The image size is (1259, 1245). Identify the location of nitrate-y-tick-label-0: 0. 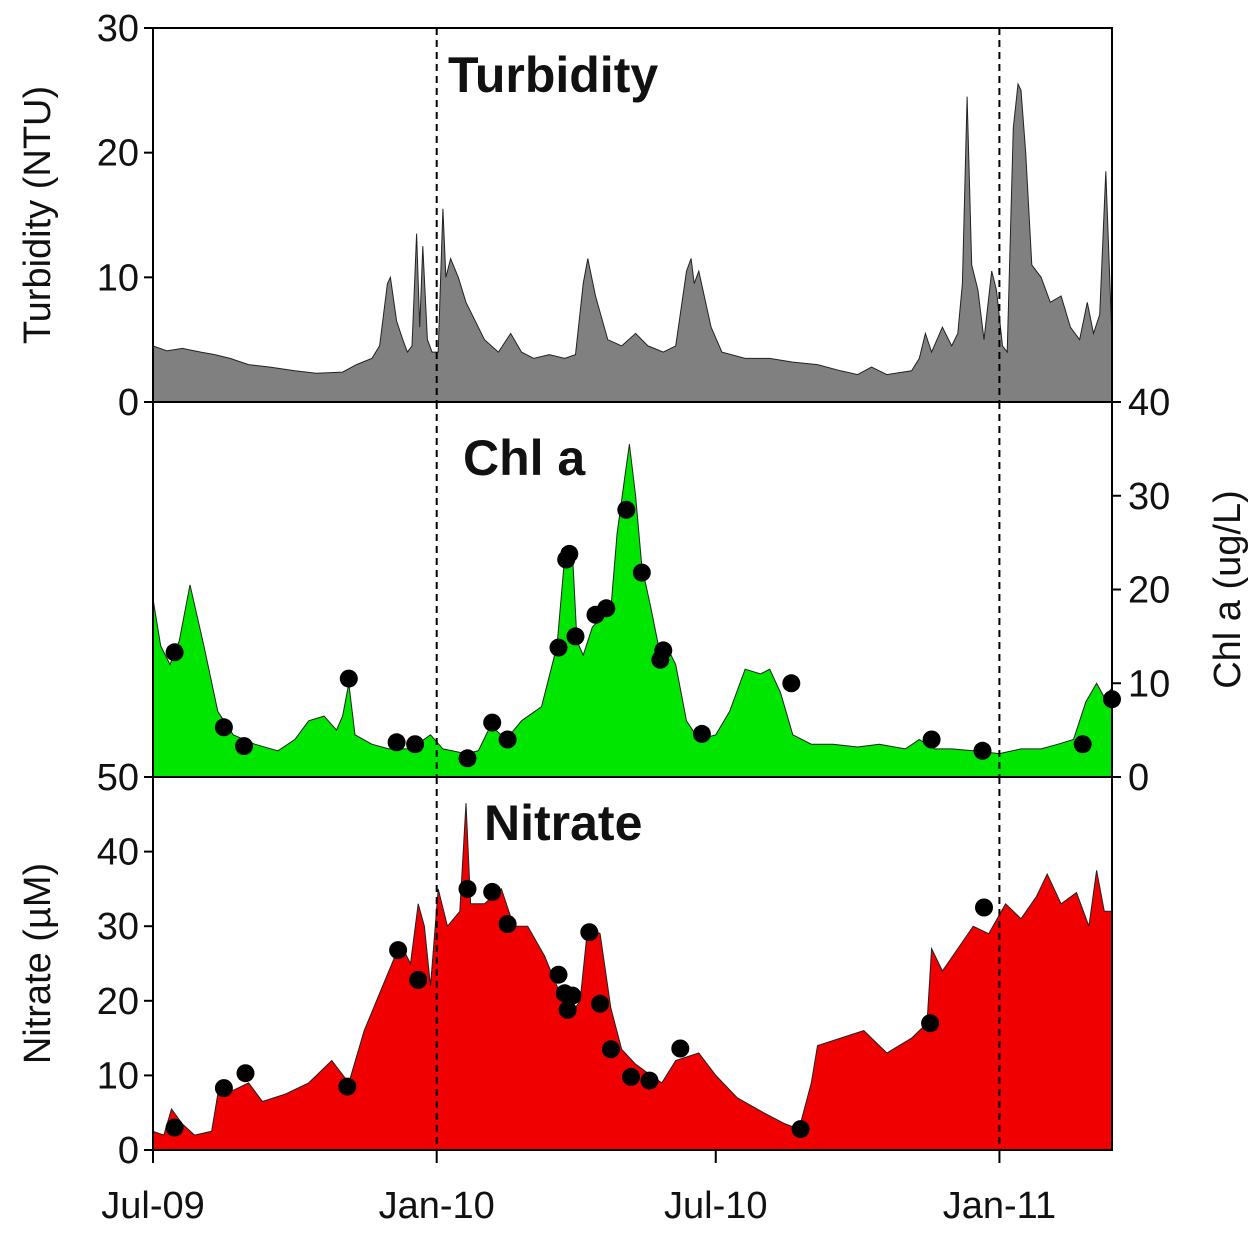
(128, 1151).